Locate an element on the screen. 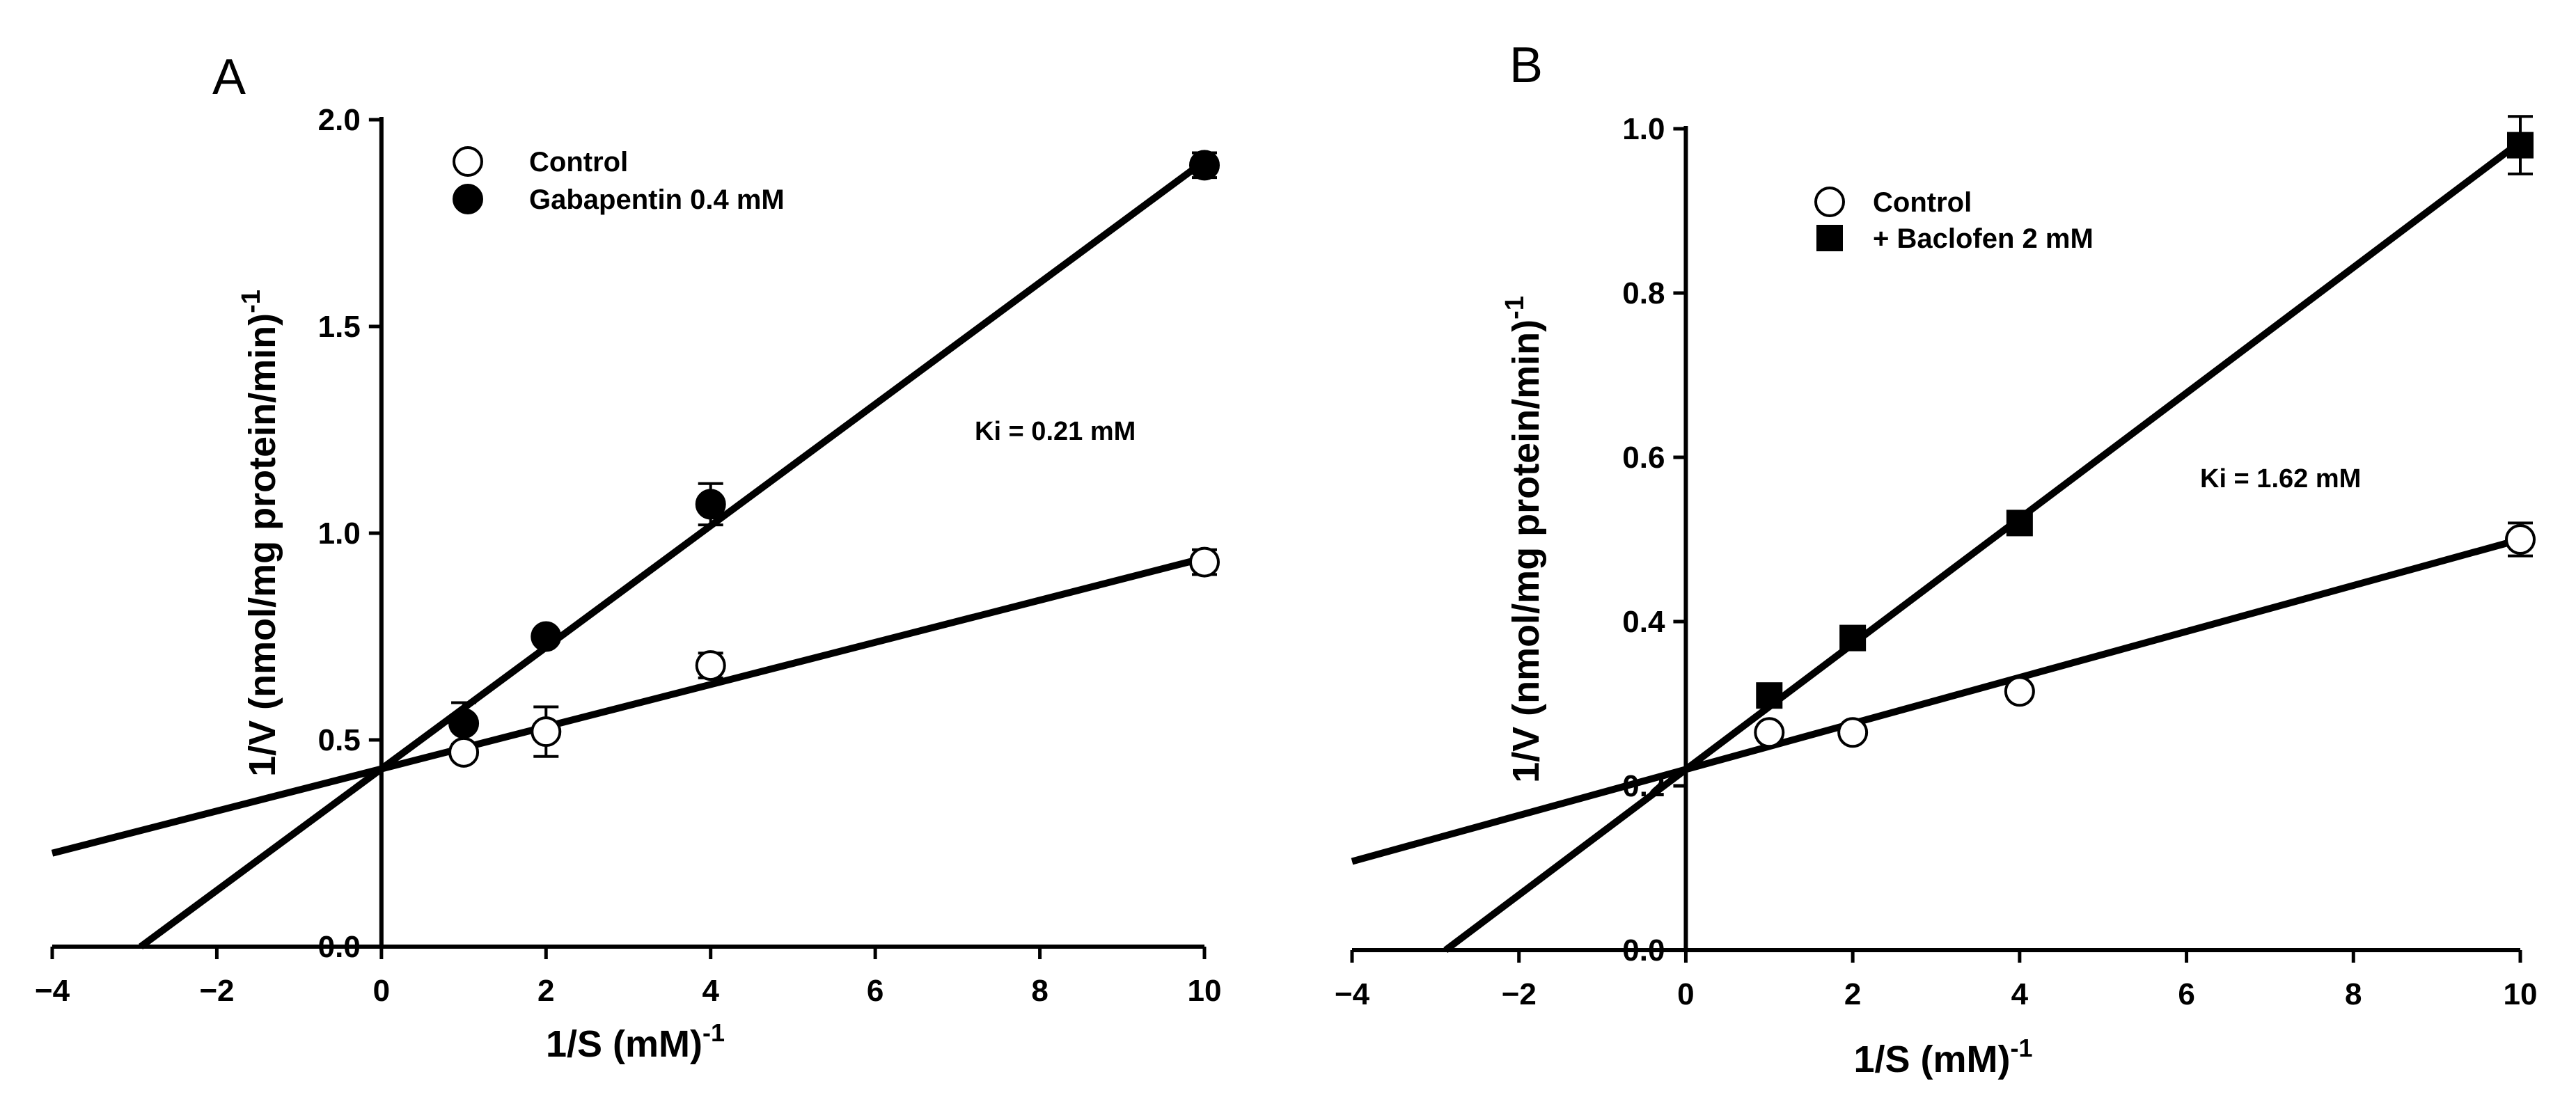  ki-annotation: Ki = 1.62 mM is located at coordinates (2280, 479).